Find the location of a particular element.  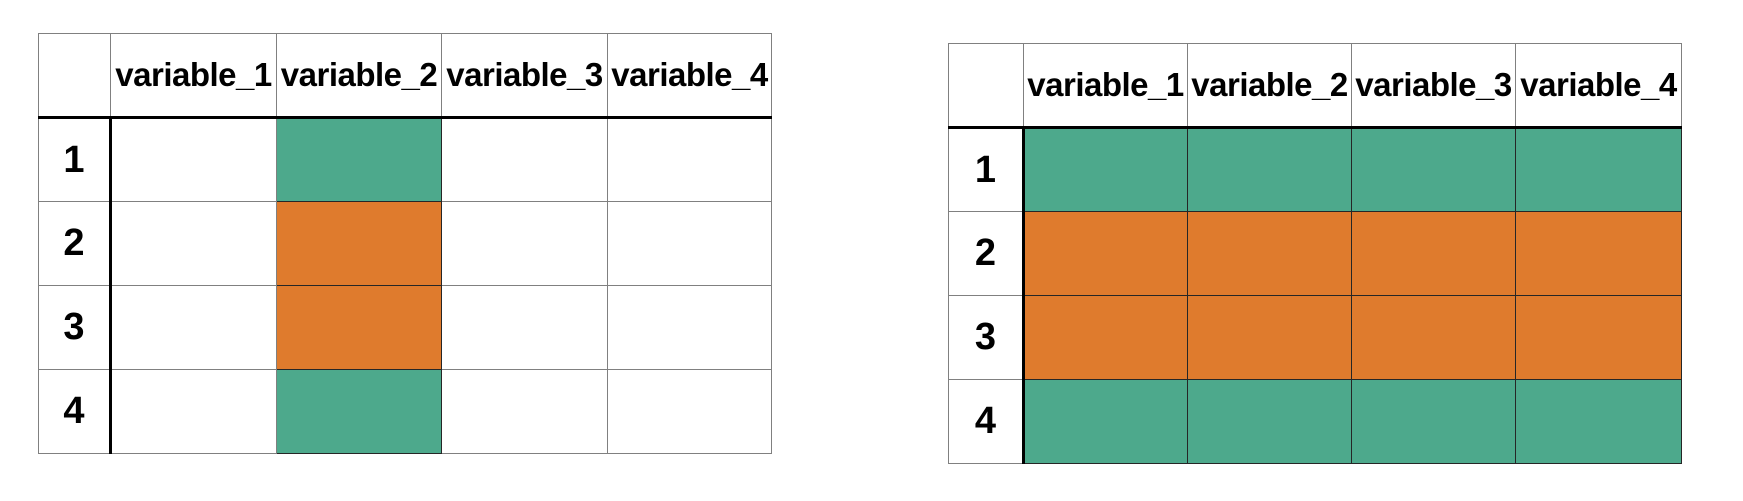

cell-row3-variable_3-orange is located at coordinates (1433, 337).